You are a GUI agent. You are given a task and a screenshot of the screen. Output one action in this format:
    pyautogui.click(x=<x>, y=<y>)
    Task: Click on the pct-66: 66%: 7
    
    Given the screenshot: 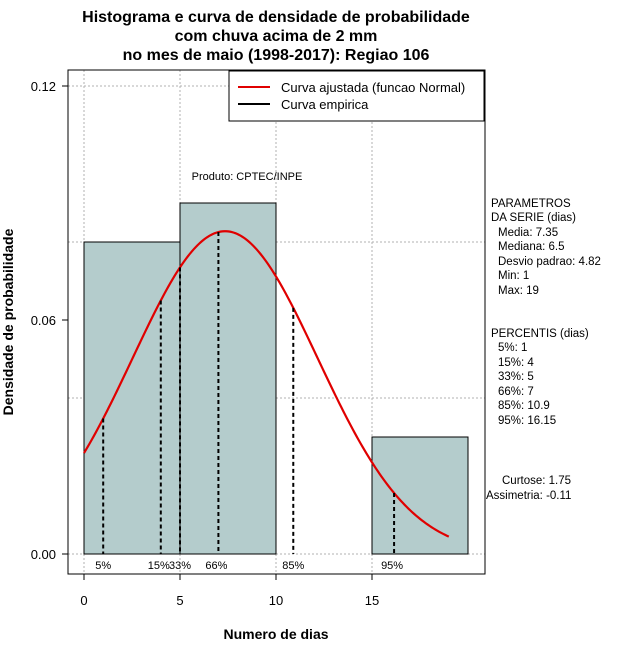 What is the action you would take?
    pyautogui.click(x=516, y=392)
    